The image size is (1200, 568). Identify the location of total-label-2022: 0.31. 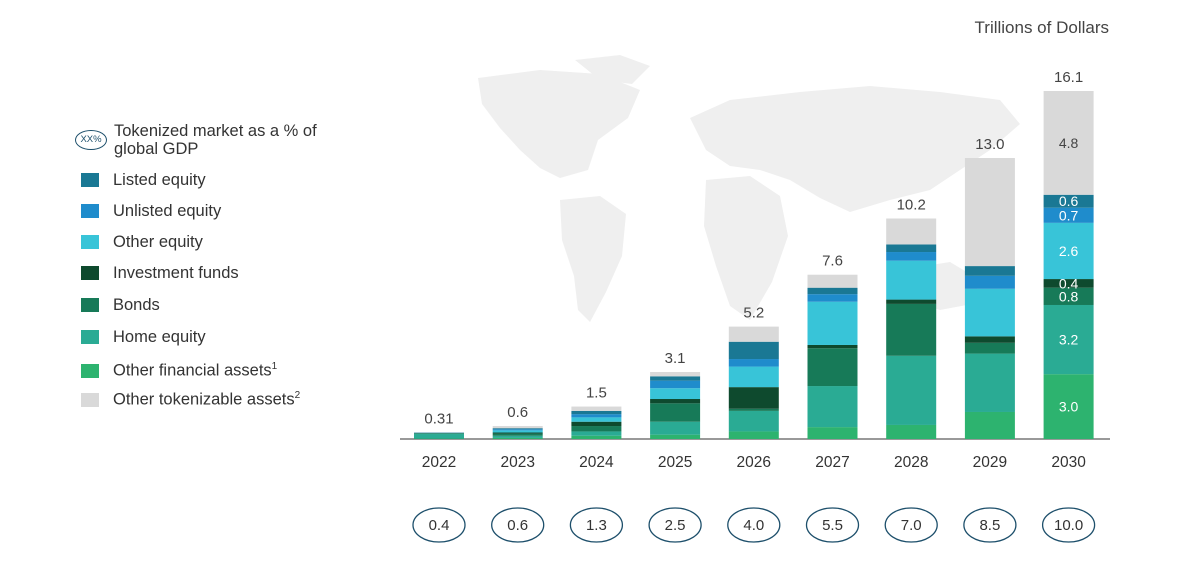
(438, 418).